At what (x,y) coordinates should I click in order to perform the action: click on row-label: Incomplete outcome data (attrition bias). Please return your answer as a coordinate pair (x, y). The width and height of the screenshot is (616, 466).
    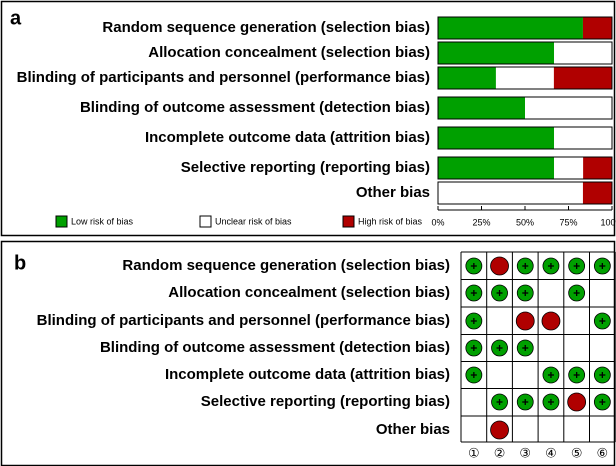
    Looking at the image, I should click on (307, 374).